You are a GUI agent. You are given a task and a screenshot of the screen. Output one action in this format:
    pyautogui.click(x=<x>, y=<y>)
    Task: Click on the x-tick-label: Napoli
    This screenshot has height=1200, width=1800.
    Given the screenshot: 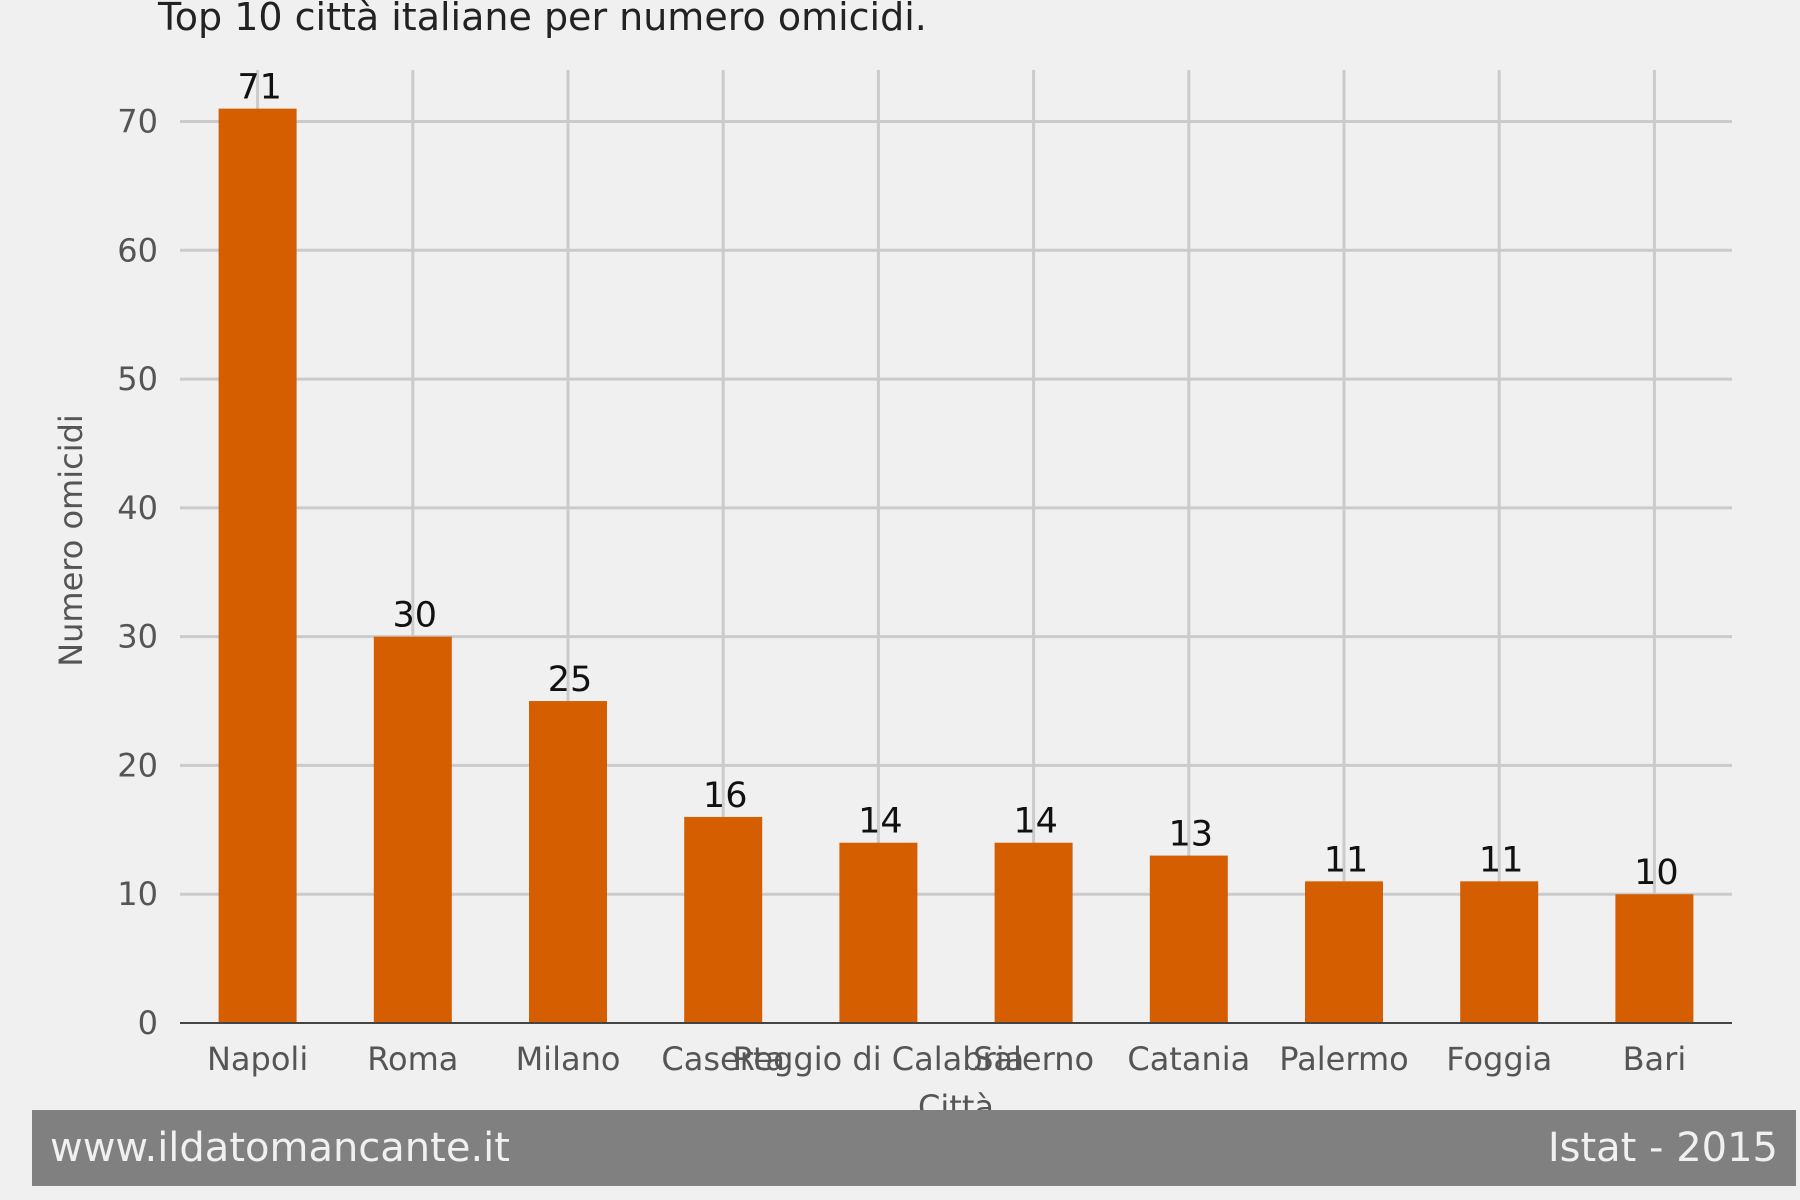 What is the action you would take?
    pyautogui.click(x=257, y=1059)
    